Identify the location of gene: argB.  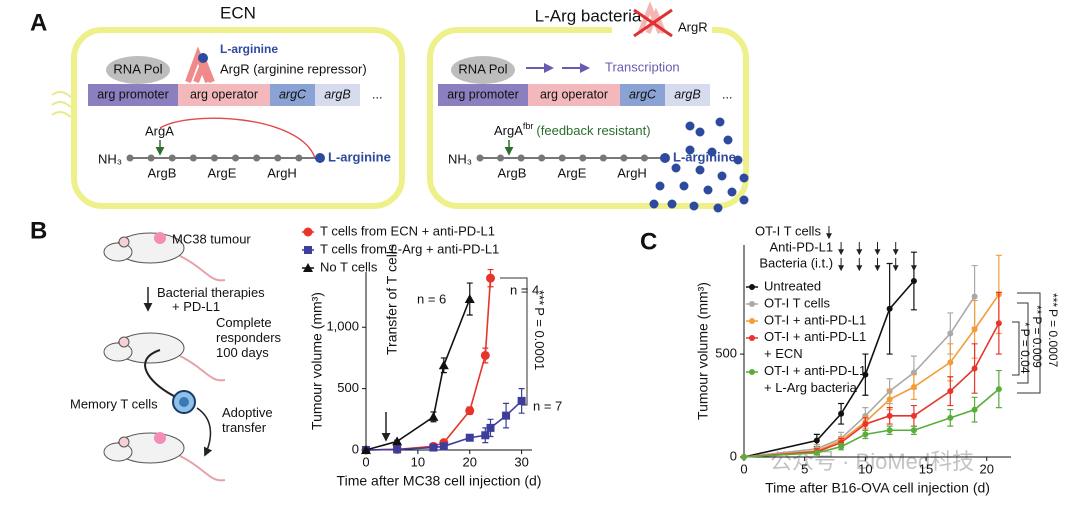
(687, 94).